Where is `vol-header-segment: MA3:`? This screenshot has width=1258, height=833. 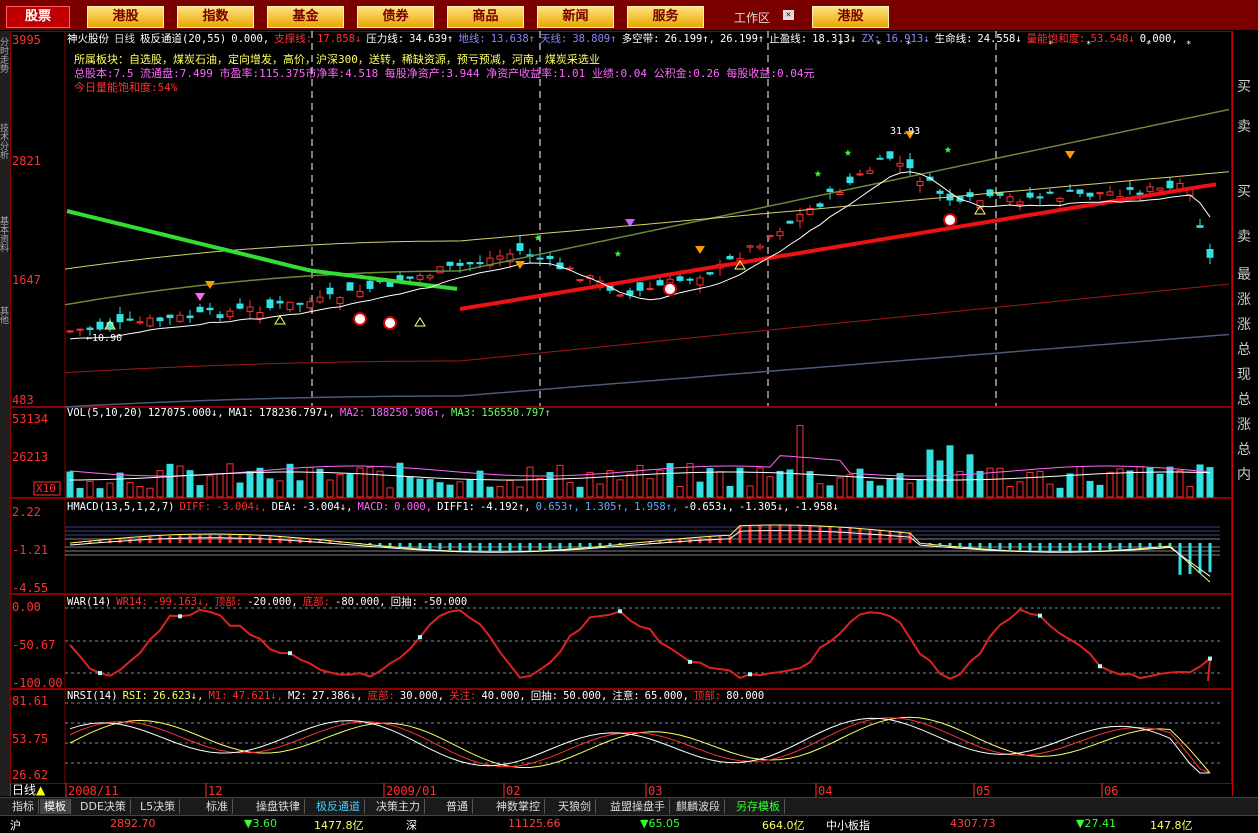 vol-header-segment: MA3: is located at coordinates (463, 413).